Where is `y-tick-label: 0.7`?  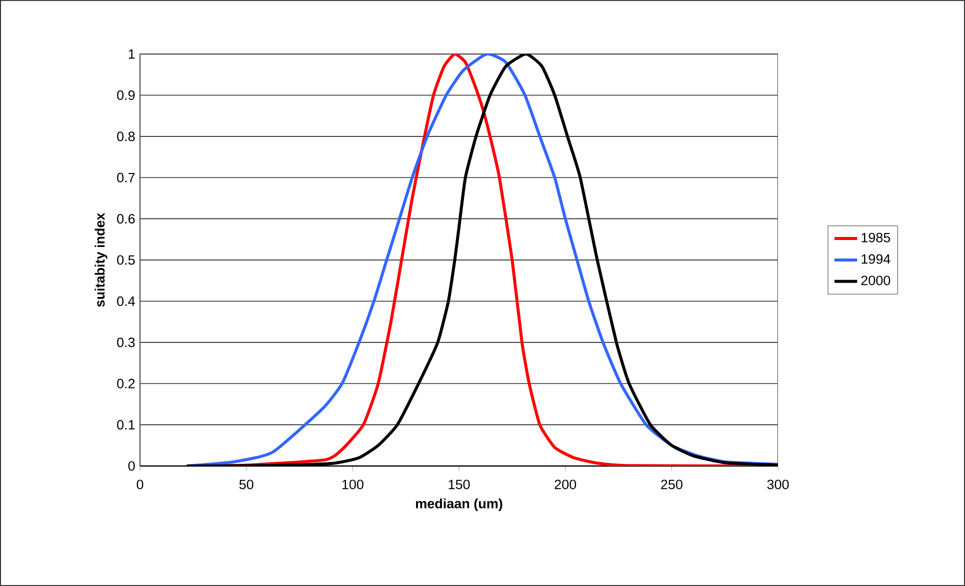
y-tick-label: 0.7 is located at coordinates (126, 177).